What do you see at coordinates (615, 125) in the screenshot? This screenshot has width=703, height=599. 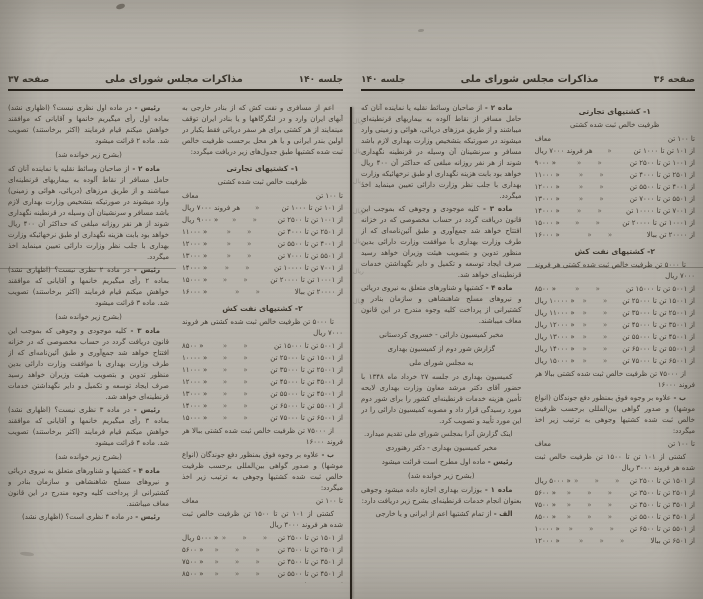 I see `centered-line: ظرفیت خالص ثبت شده کشتی` at bounding box center [615, 125].